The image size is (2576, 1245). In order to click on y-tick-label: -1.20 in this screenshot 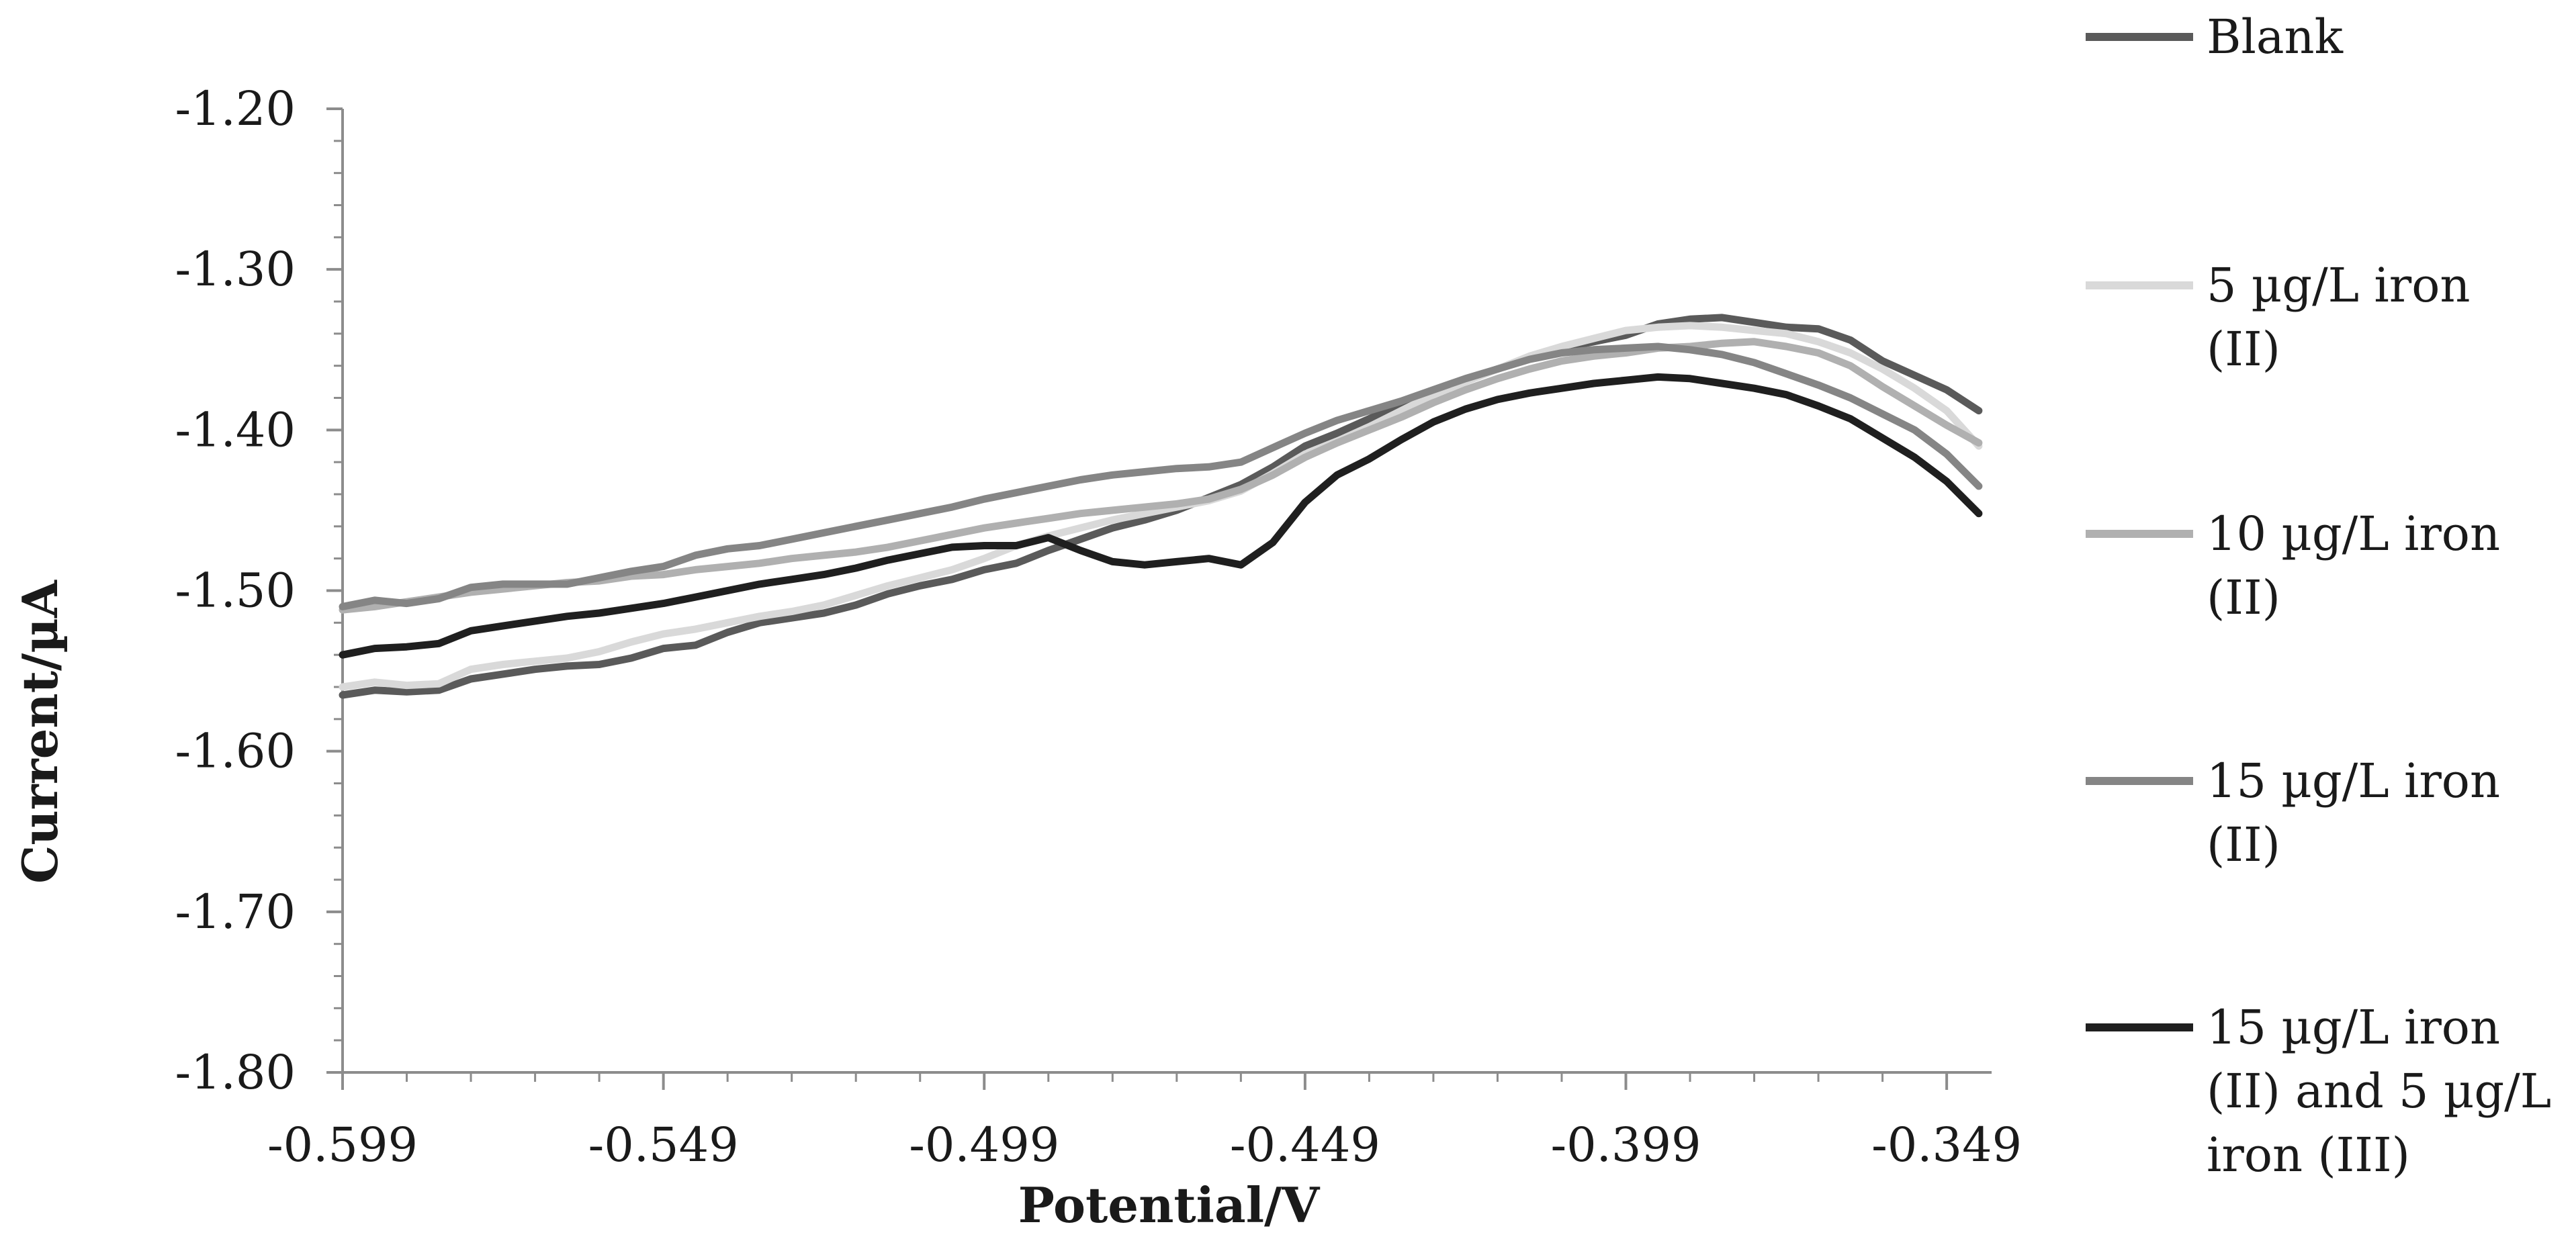, I will do `click(236, 108)`.